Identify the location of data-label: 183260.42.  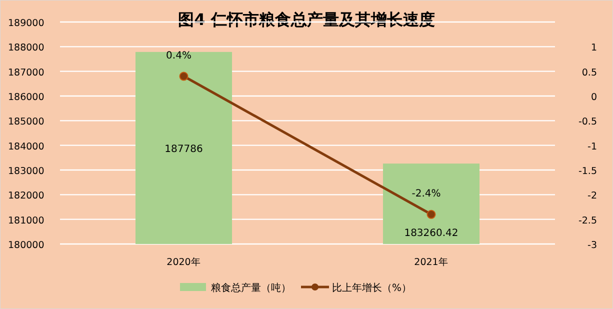
(431, 233).